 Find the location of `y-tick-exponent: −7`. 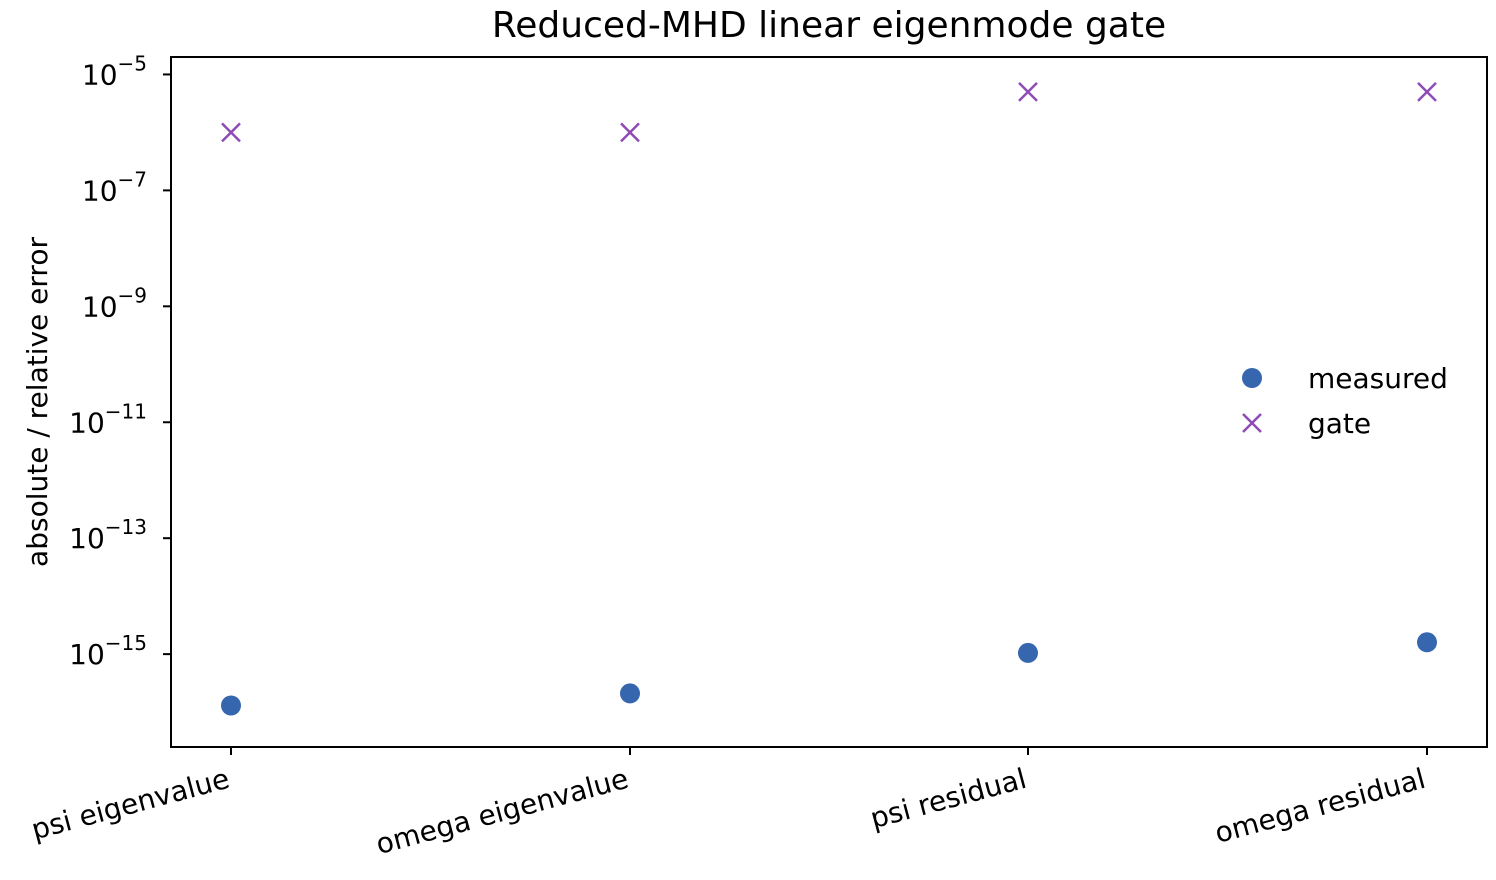

y-tick-exponent: −7 is located at coordinates (132, 179).